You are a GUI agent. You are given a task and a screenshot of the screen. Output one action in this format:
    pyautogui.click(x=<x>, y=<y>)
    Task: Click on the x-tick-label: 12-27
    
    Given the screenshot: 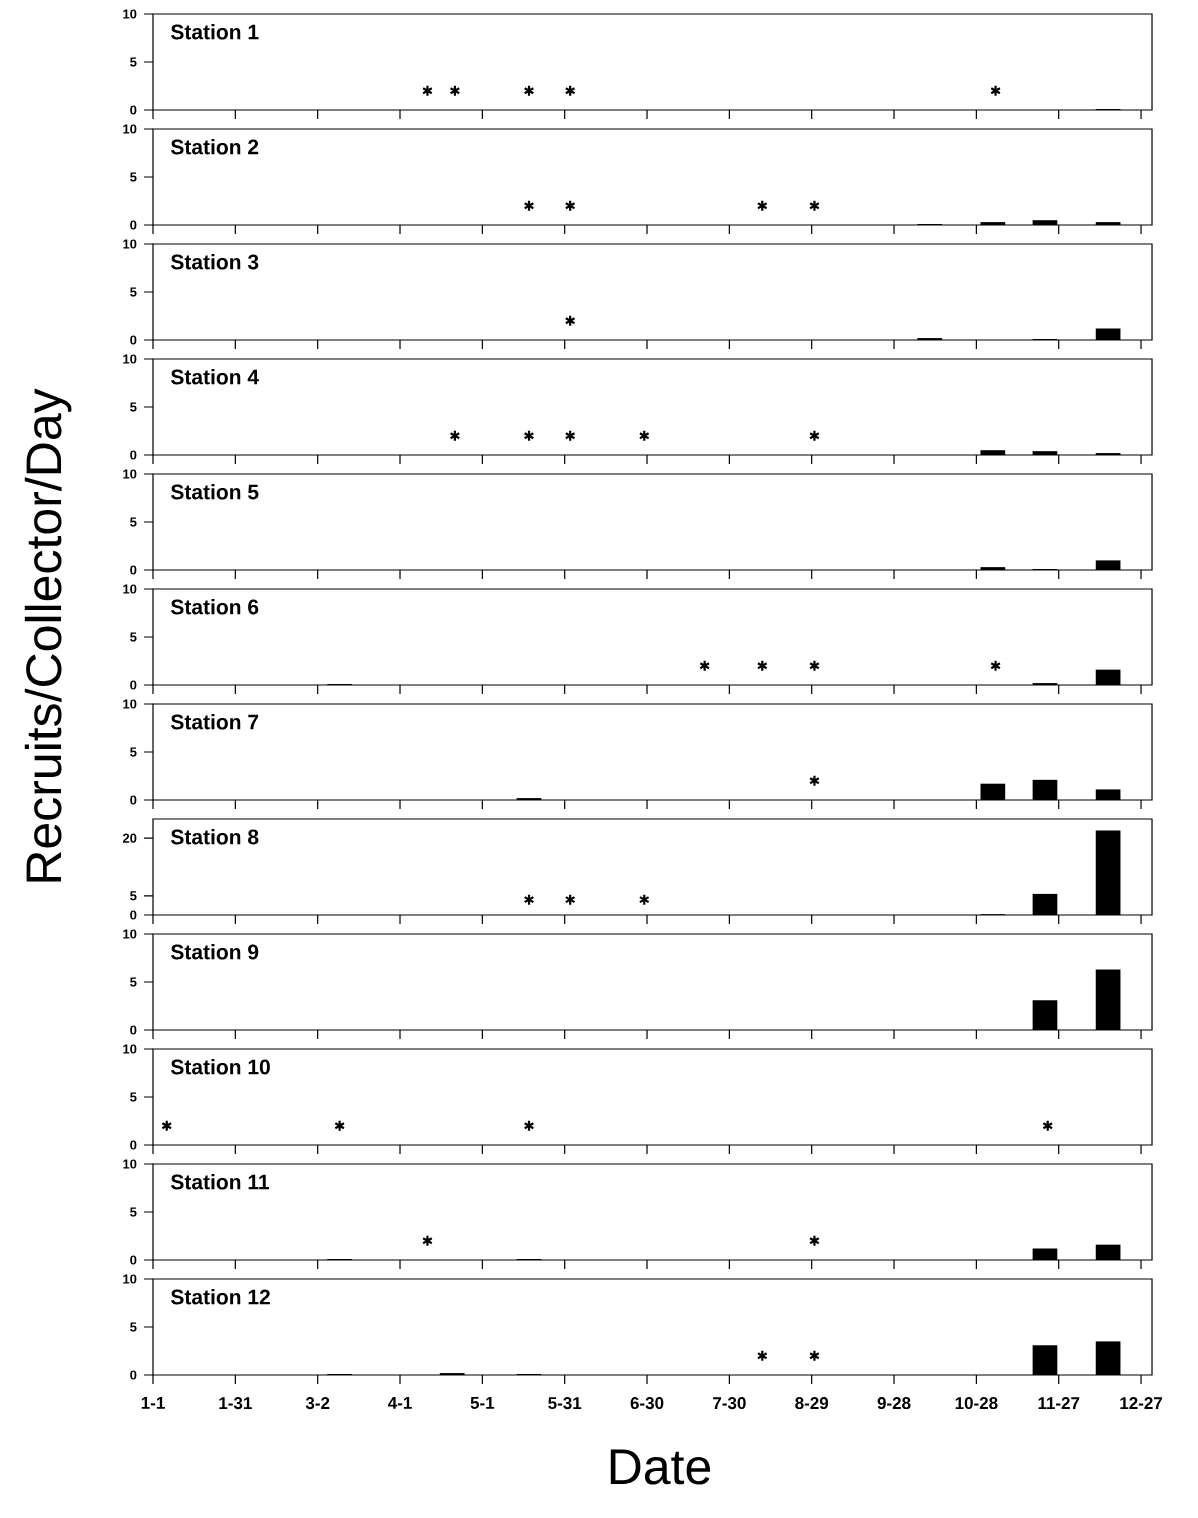 What is the action you would take?
    pyautogui.click(x=1141, y=1403)
    